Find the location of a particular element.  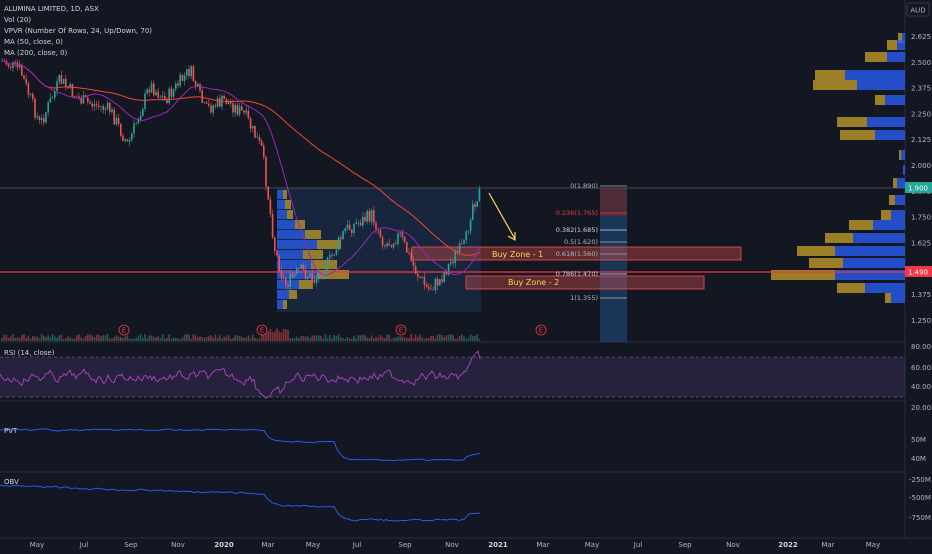

price-tick: 2.125 is located at coordinates (921, 140).